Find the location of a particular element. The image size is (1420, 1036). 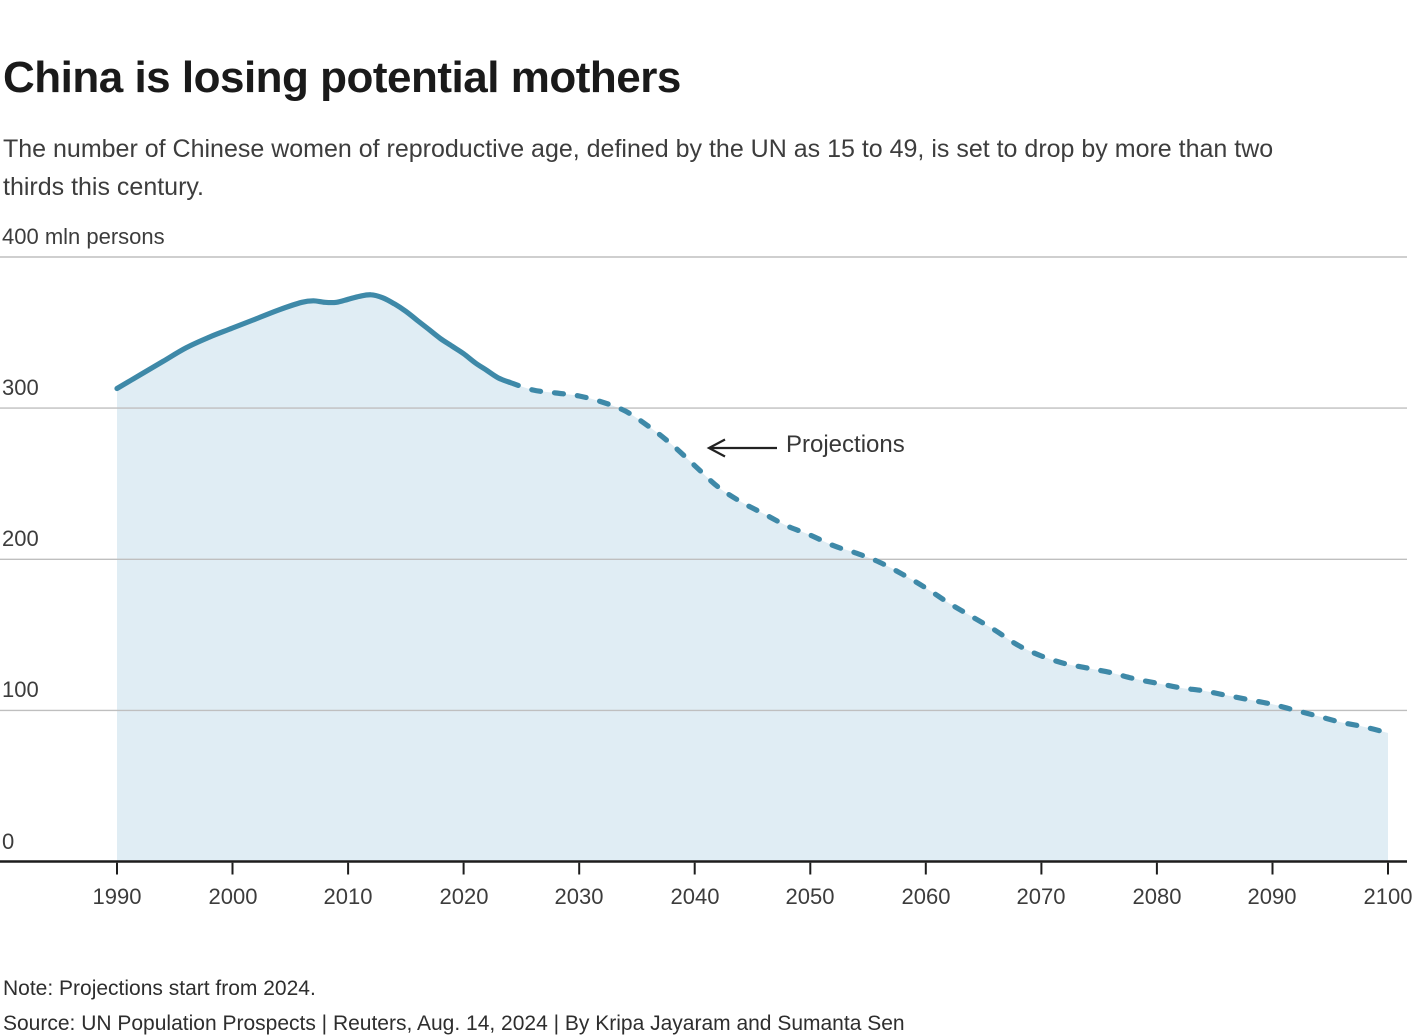

y-axis-label: 400 mln persons is located at coordinates (83, 236).